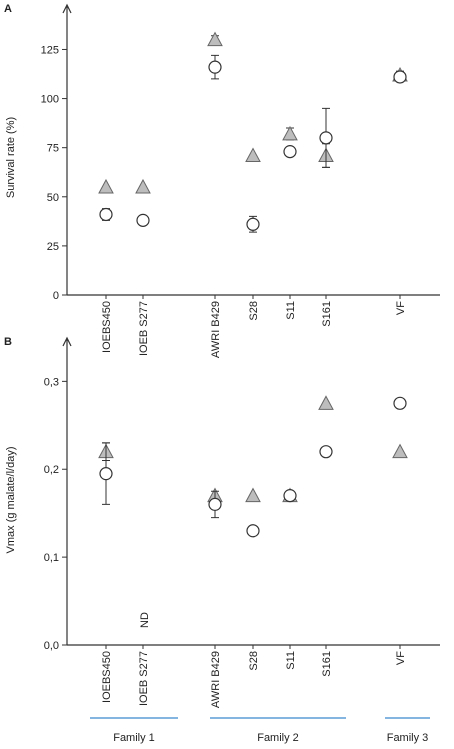 This screenshot has height=749, width=454. What do you see at coordinates (53, 247) in the screenshot?
I see `y-tick-label: 25` at bounding box center [53, 247].